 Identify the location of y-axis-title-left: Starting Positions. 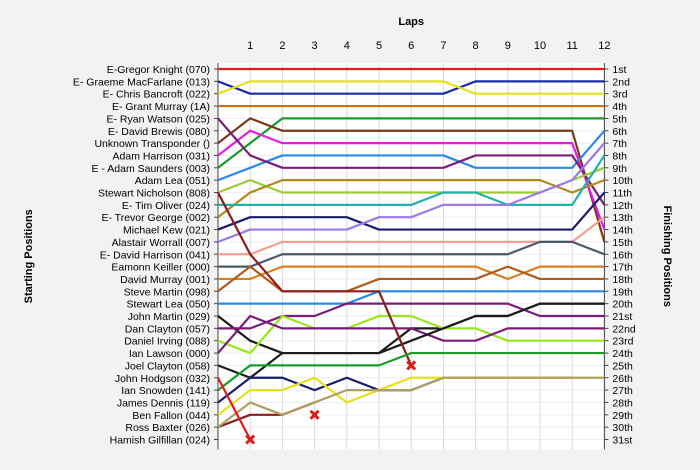
(29, 256).